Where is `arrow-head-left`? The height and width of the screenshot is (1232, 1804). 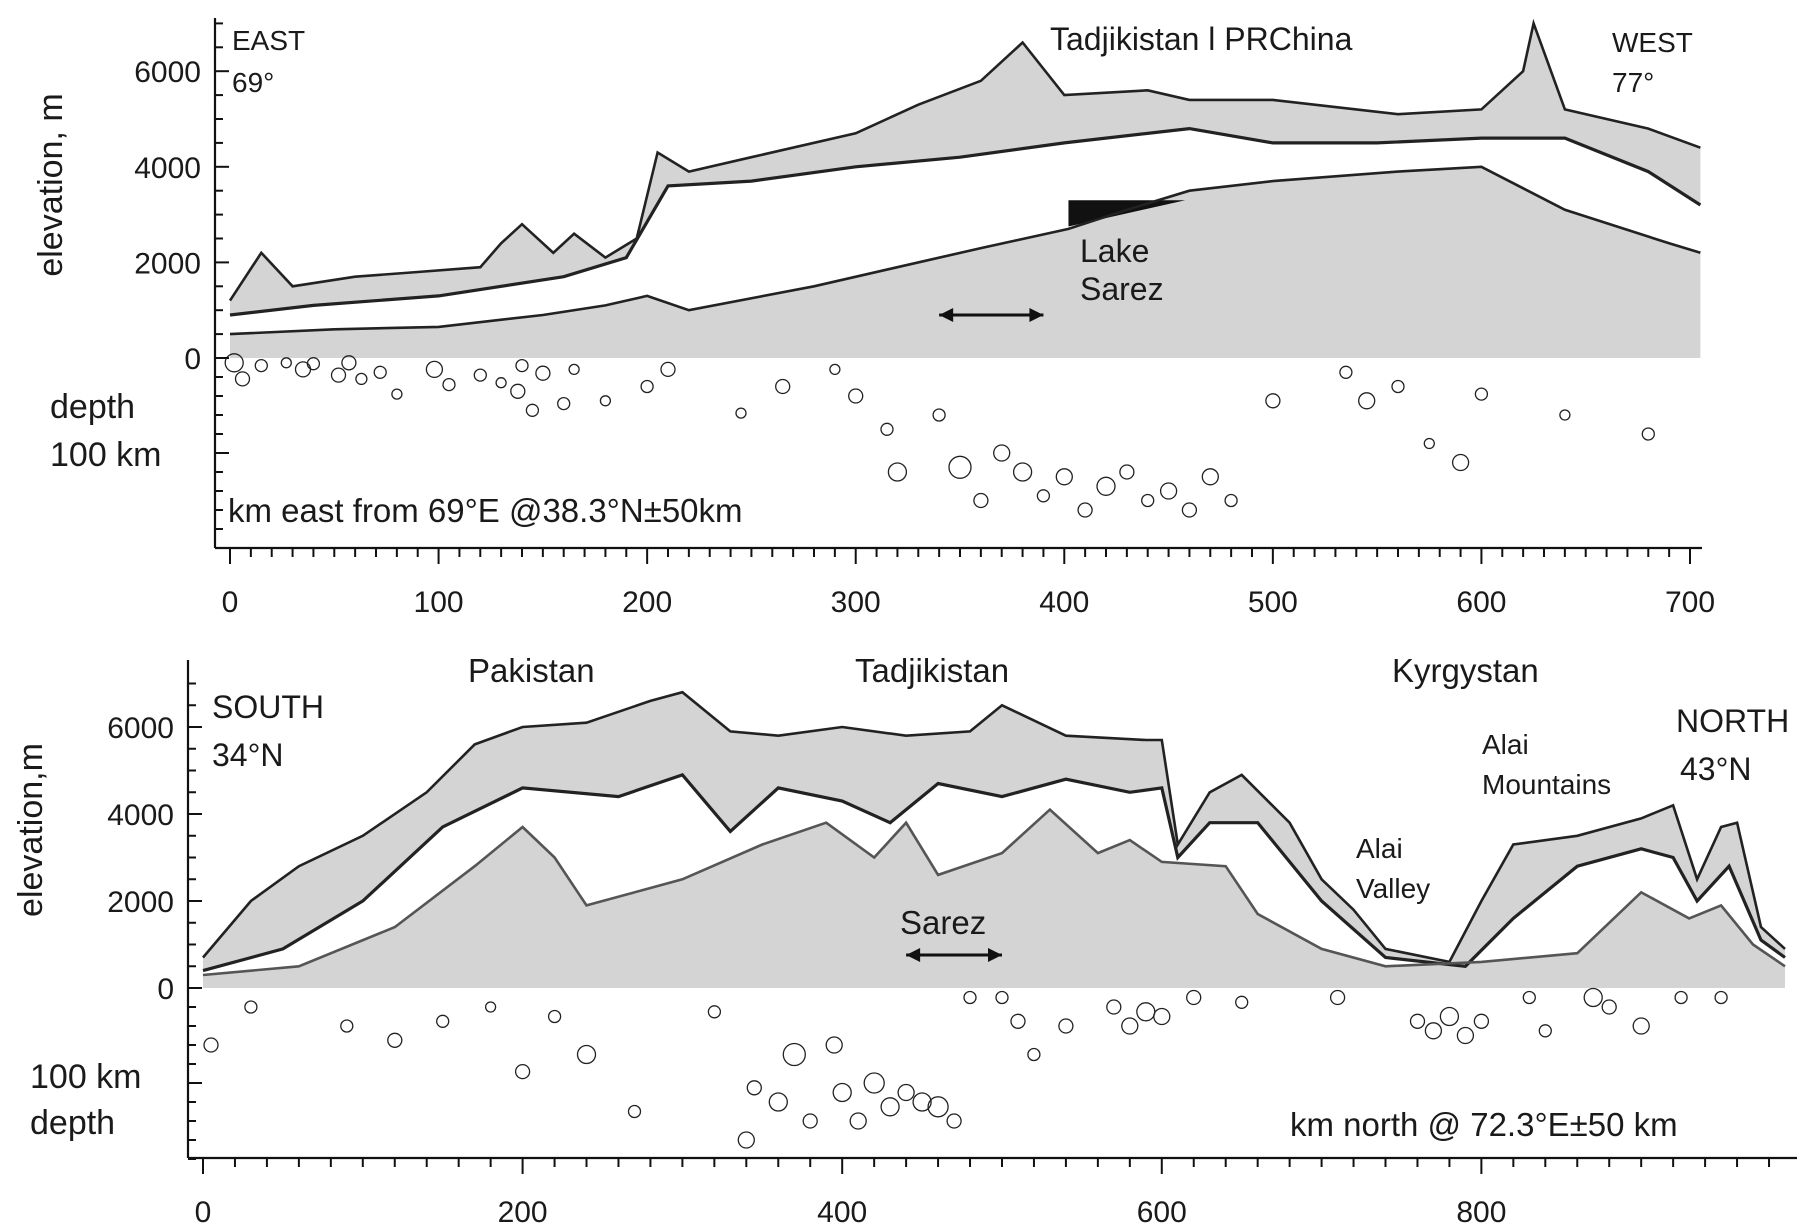 arrow-head-left is located at coordinates (946, 315).